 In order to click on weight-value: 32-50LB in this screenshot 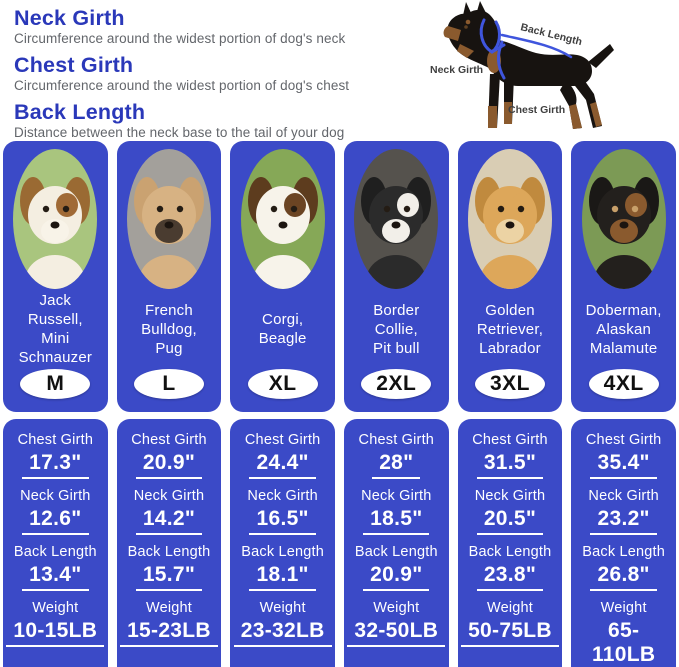, I will do `click(396, 633)`.